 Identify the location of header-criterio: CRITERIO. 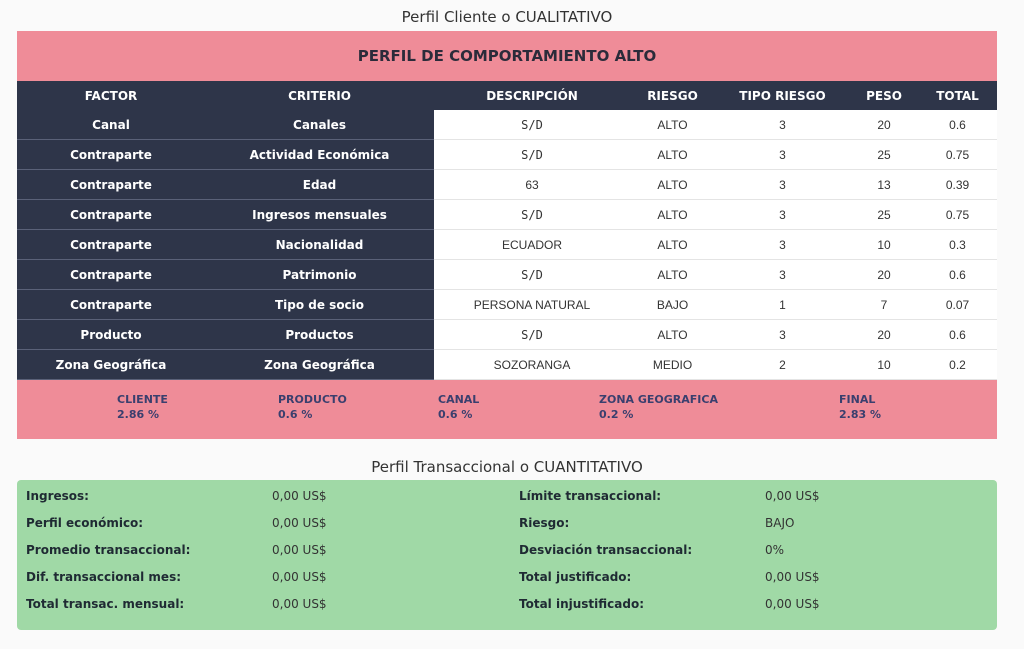
(319, 95).